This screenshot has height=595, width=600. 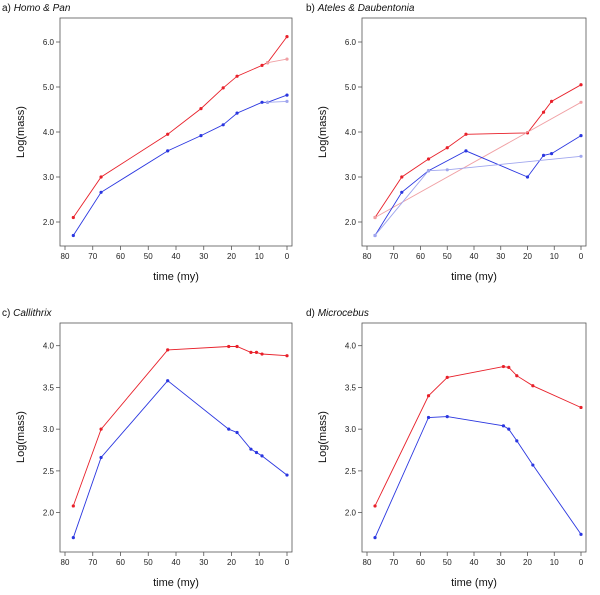 What do you see at coordinates (180, 426) in the screenshot?
I see `series-line-upper` at bounding box center [180, 426].